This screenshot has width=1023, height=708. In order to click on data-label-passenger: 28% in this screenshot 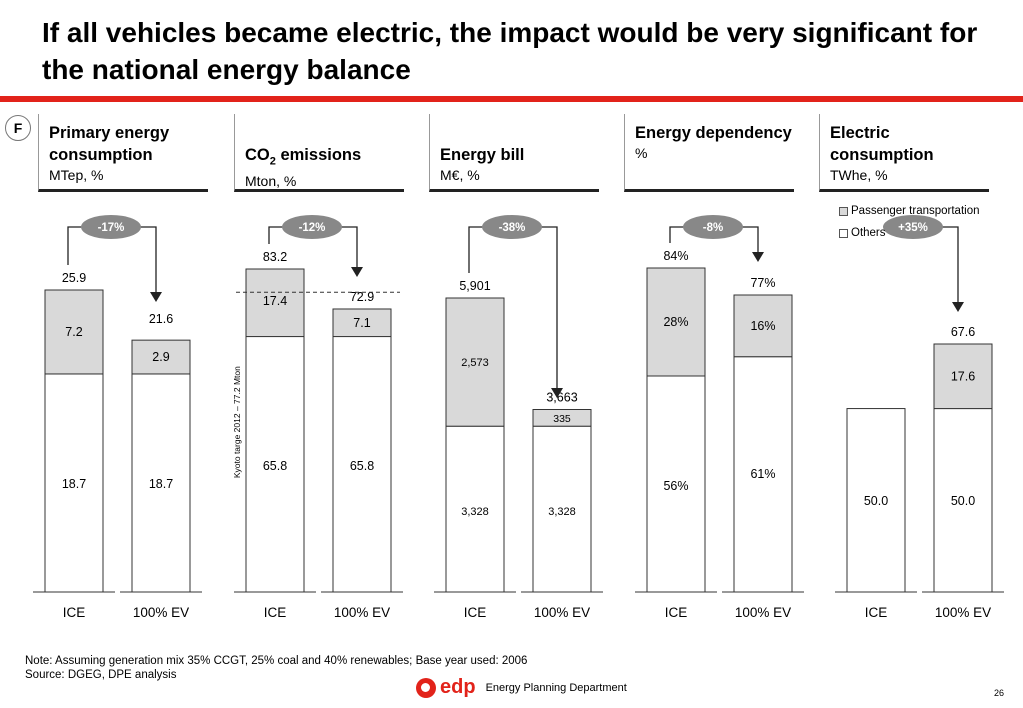, I will do `click(675, 322)`.